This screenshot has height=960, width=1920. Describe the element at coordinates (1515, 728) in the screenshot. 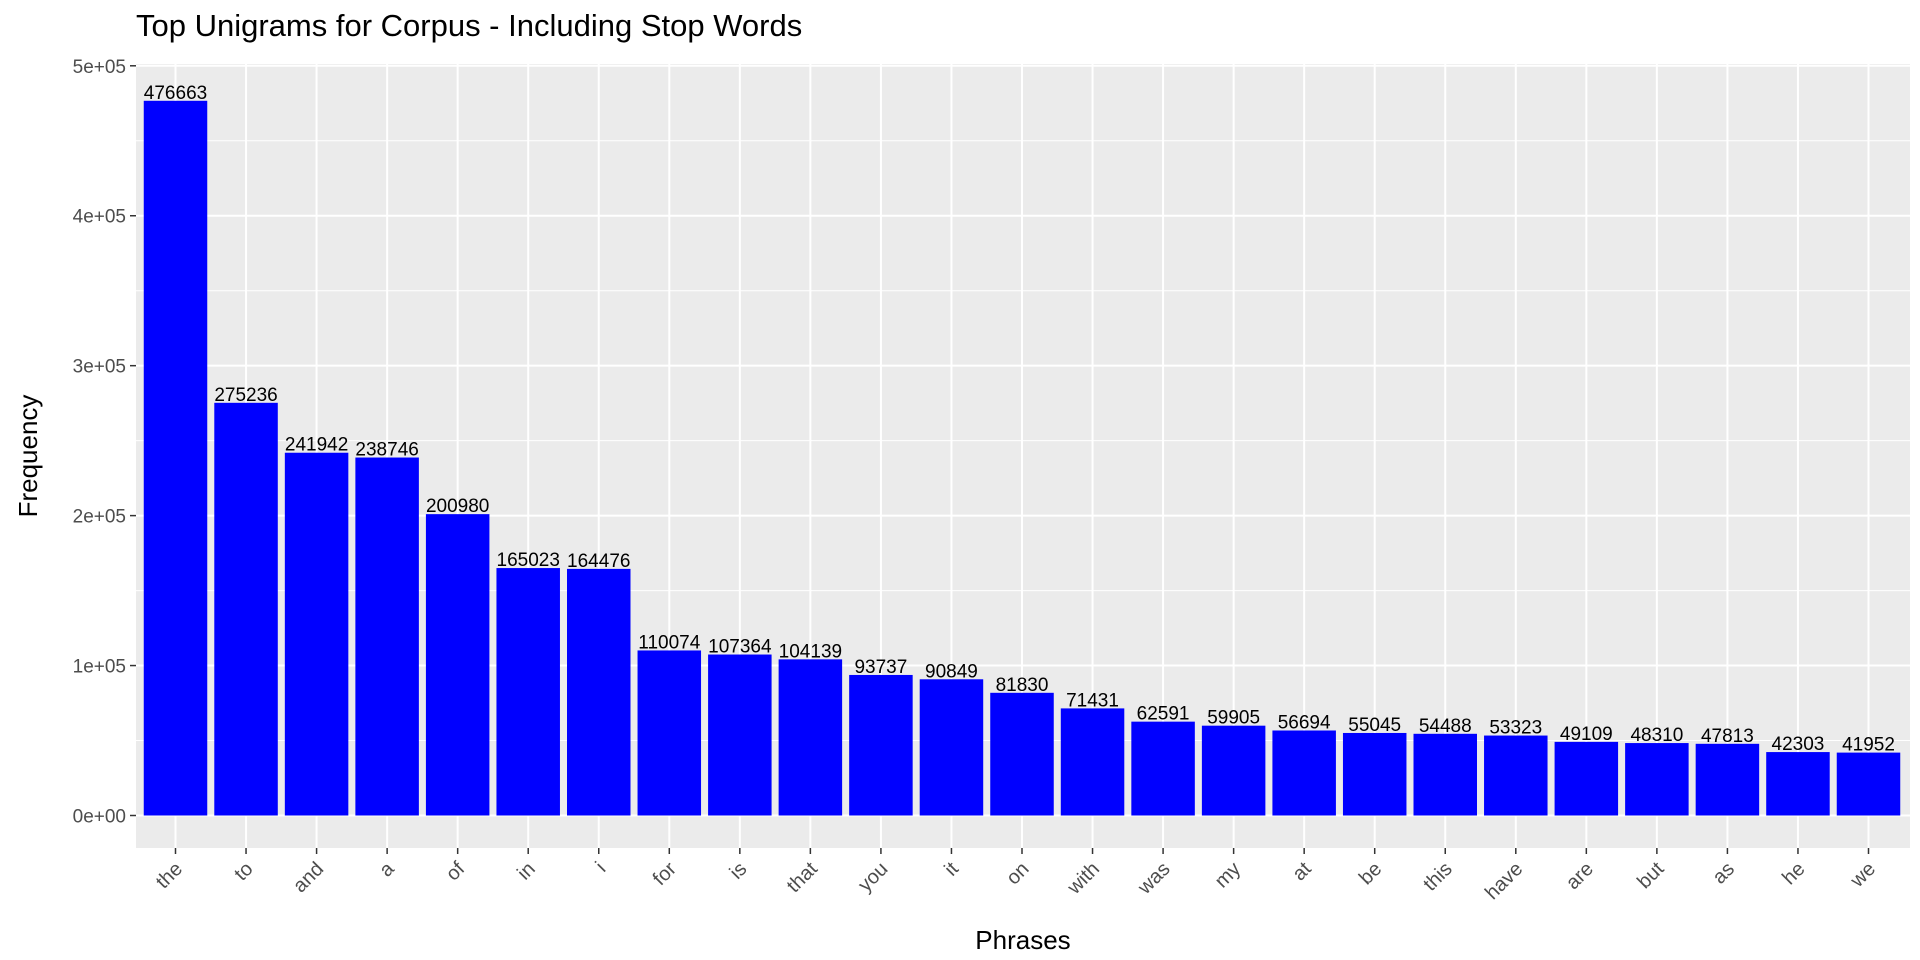

I see `data-label: 53323` at that location.